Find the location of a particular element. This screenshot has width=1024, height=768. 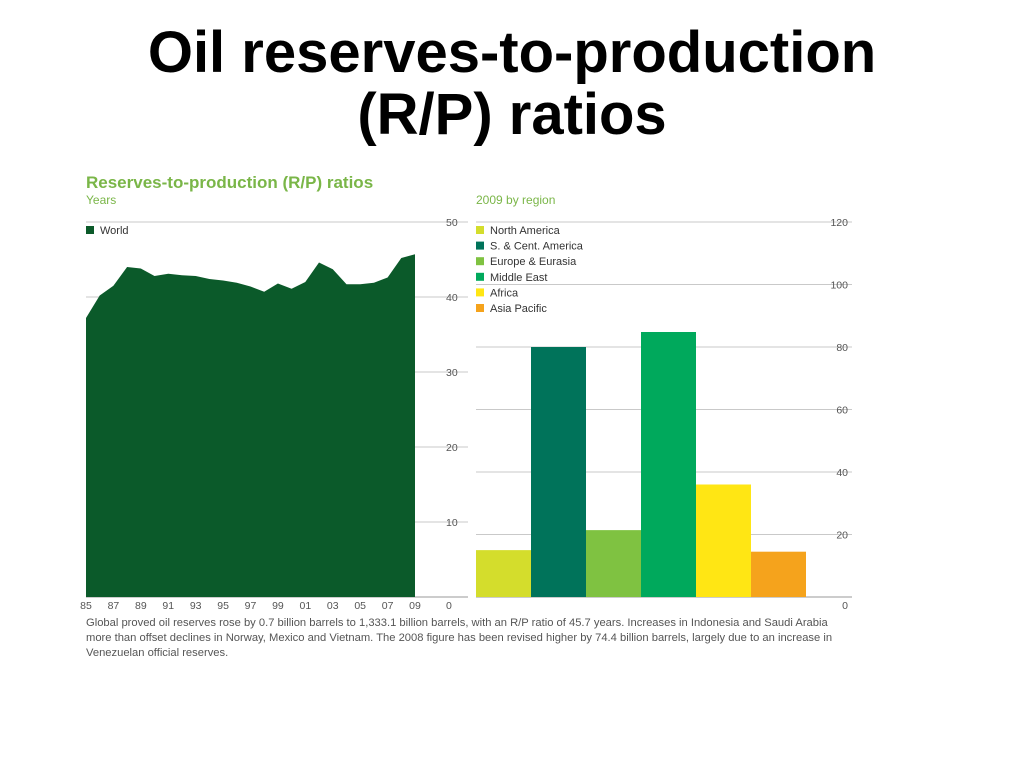

area-x-tick-label: 87 is located at coordinates (114, 606).